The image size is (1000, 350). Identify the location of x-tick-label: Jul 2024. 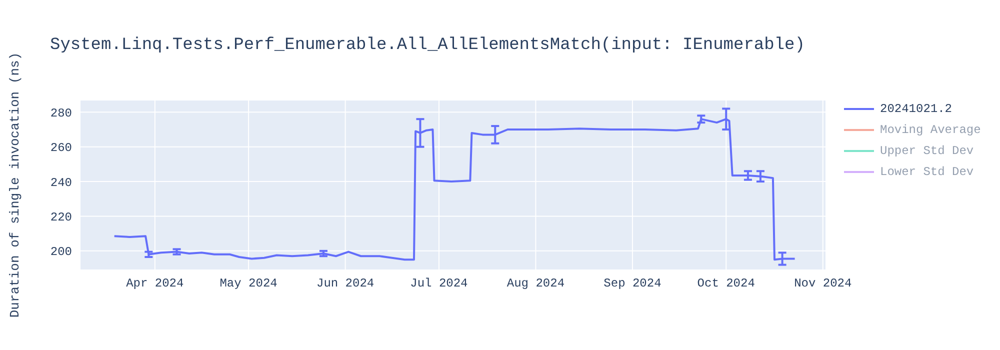
(439, 283).